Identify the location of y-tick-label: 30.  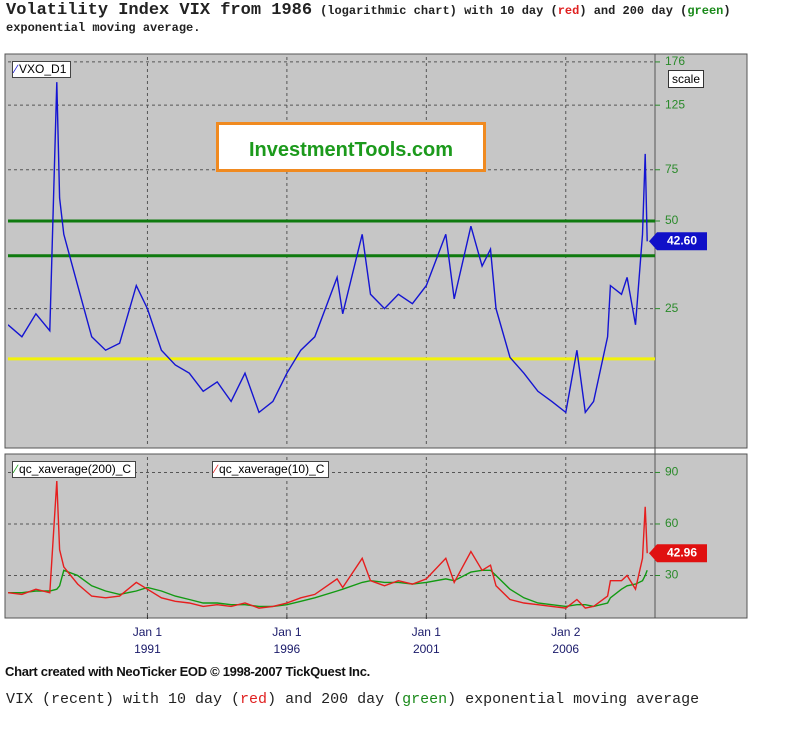
(672, 575).